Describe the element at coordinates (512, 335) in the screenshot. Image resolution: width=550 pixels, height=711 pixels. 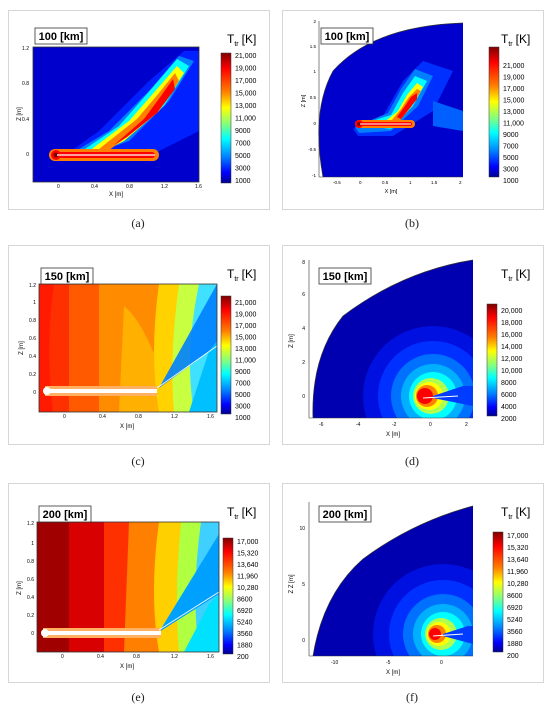
I see `legend-label-d-2: 16,000` at that location.